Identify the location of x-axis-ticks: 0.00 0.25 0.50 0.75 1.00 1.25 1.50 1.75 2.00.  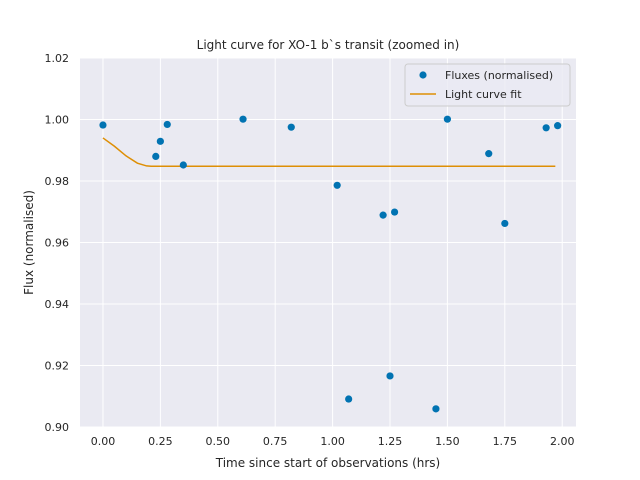
(333, 441).